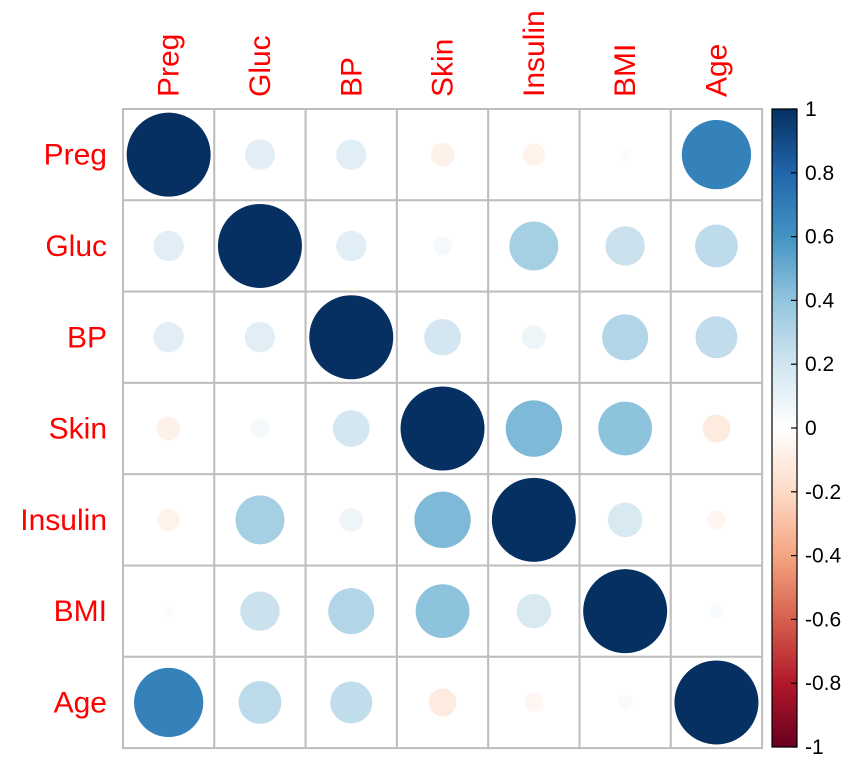 The width and height of the screenshot is (864, 768). I want to click on row-label: Insulin, so click(63, 520).